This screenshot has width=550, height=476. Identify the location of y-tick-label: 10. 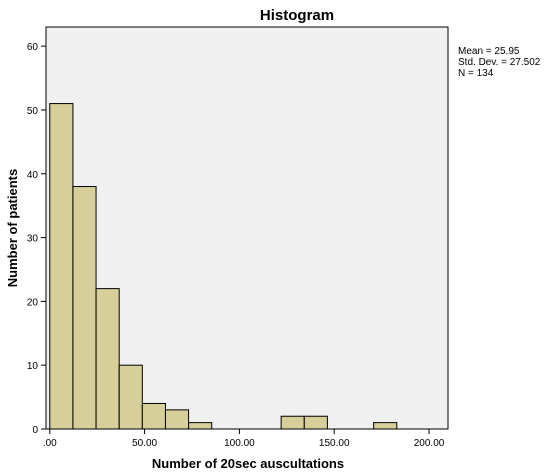
(33, 366).